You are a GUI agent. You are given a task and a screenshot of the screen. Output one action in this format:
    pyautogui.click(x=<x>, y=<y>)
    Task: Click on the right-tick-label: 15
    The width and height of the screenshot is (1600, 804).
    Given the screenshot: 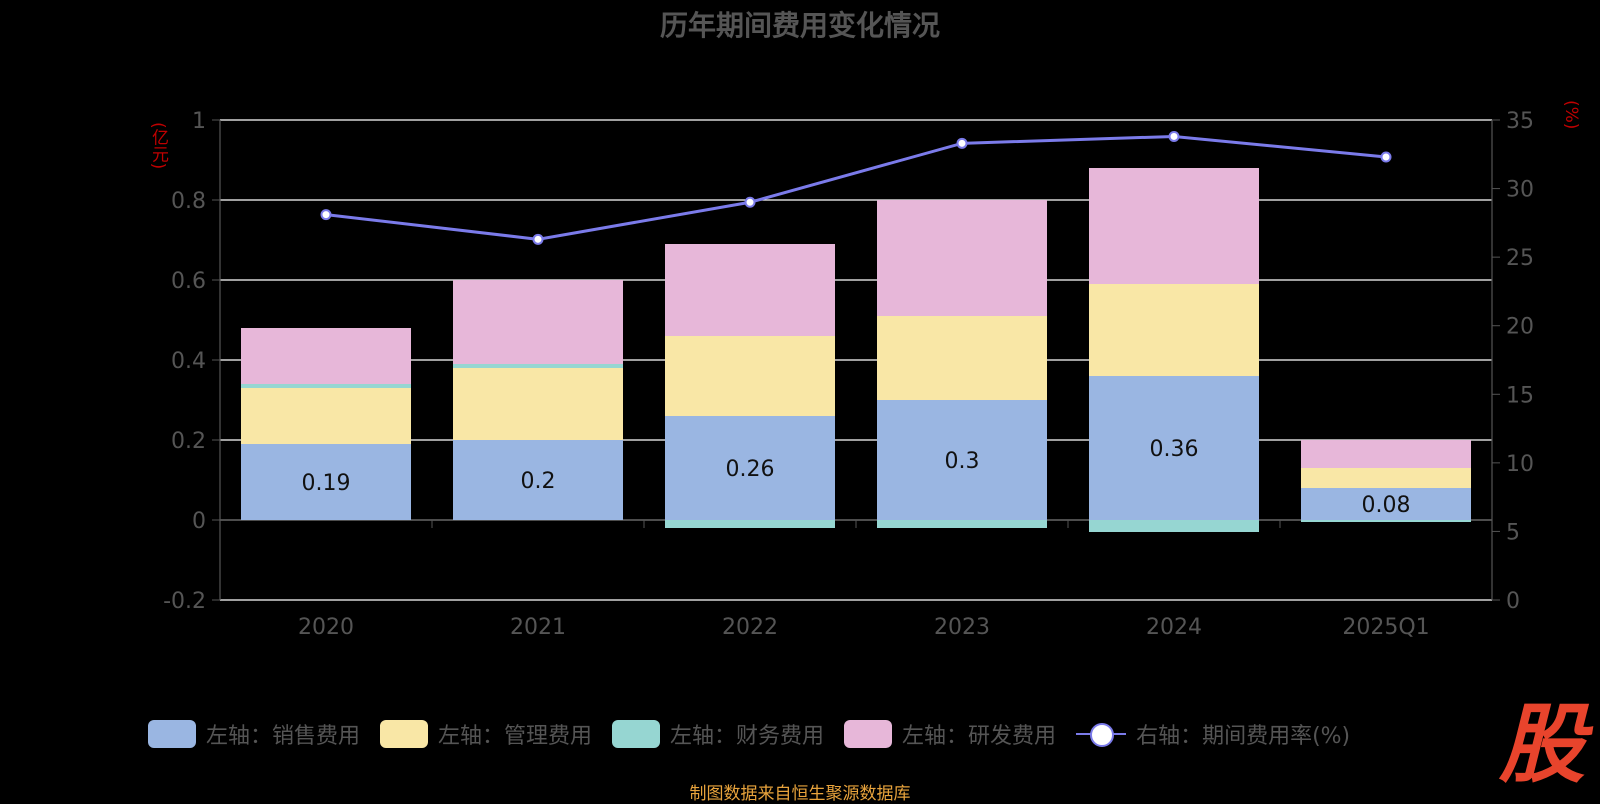 What is the action you would take?
    pyautogui.click(x=1520, y=395)
    